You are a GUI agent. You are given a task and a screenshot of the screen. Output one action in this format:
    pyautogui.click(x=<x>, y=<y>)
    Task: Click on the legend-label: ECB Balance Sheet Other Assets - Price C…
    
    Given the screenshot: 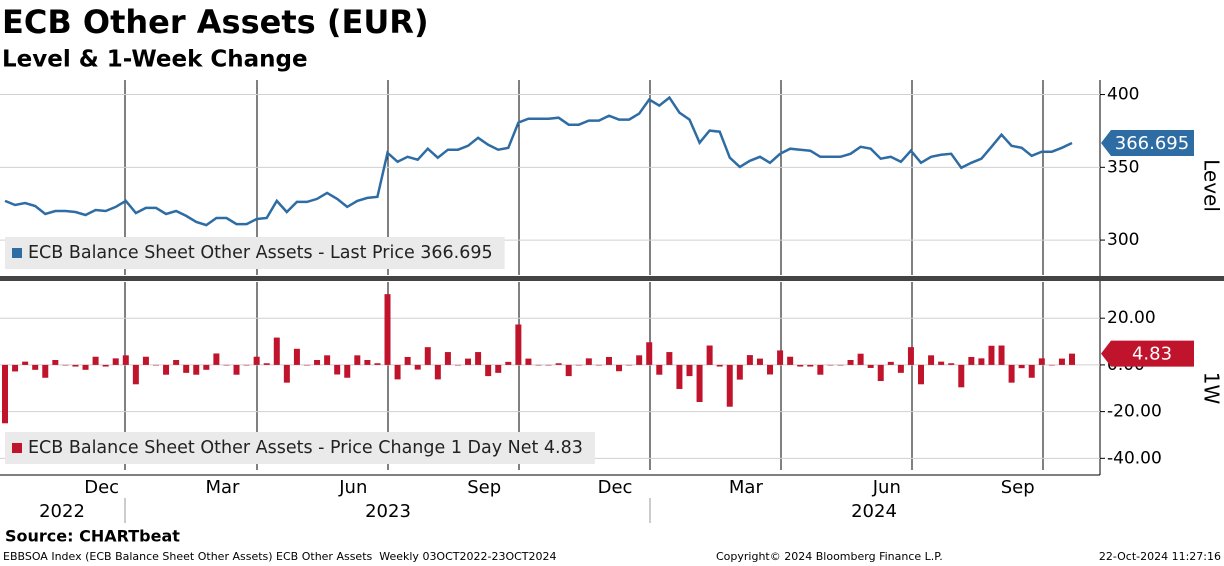 What is the action you would take?
    pyautogui.click(x=305, y=448)
    